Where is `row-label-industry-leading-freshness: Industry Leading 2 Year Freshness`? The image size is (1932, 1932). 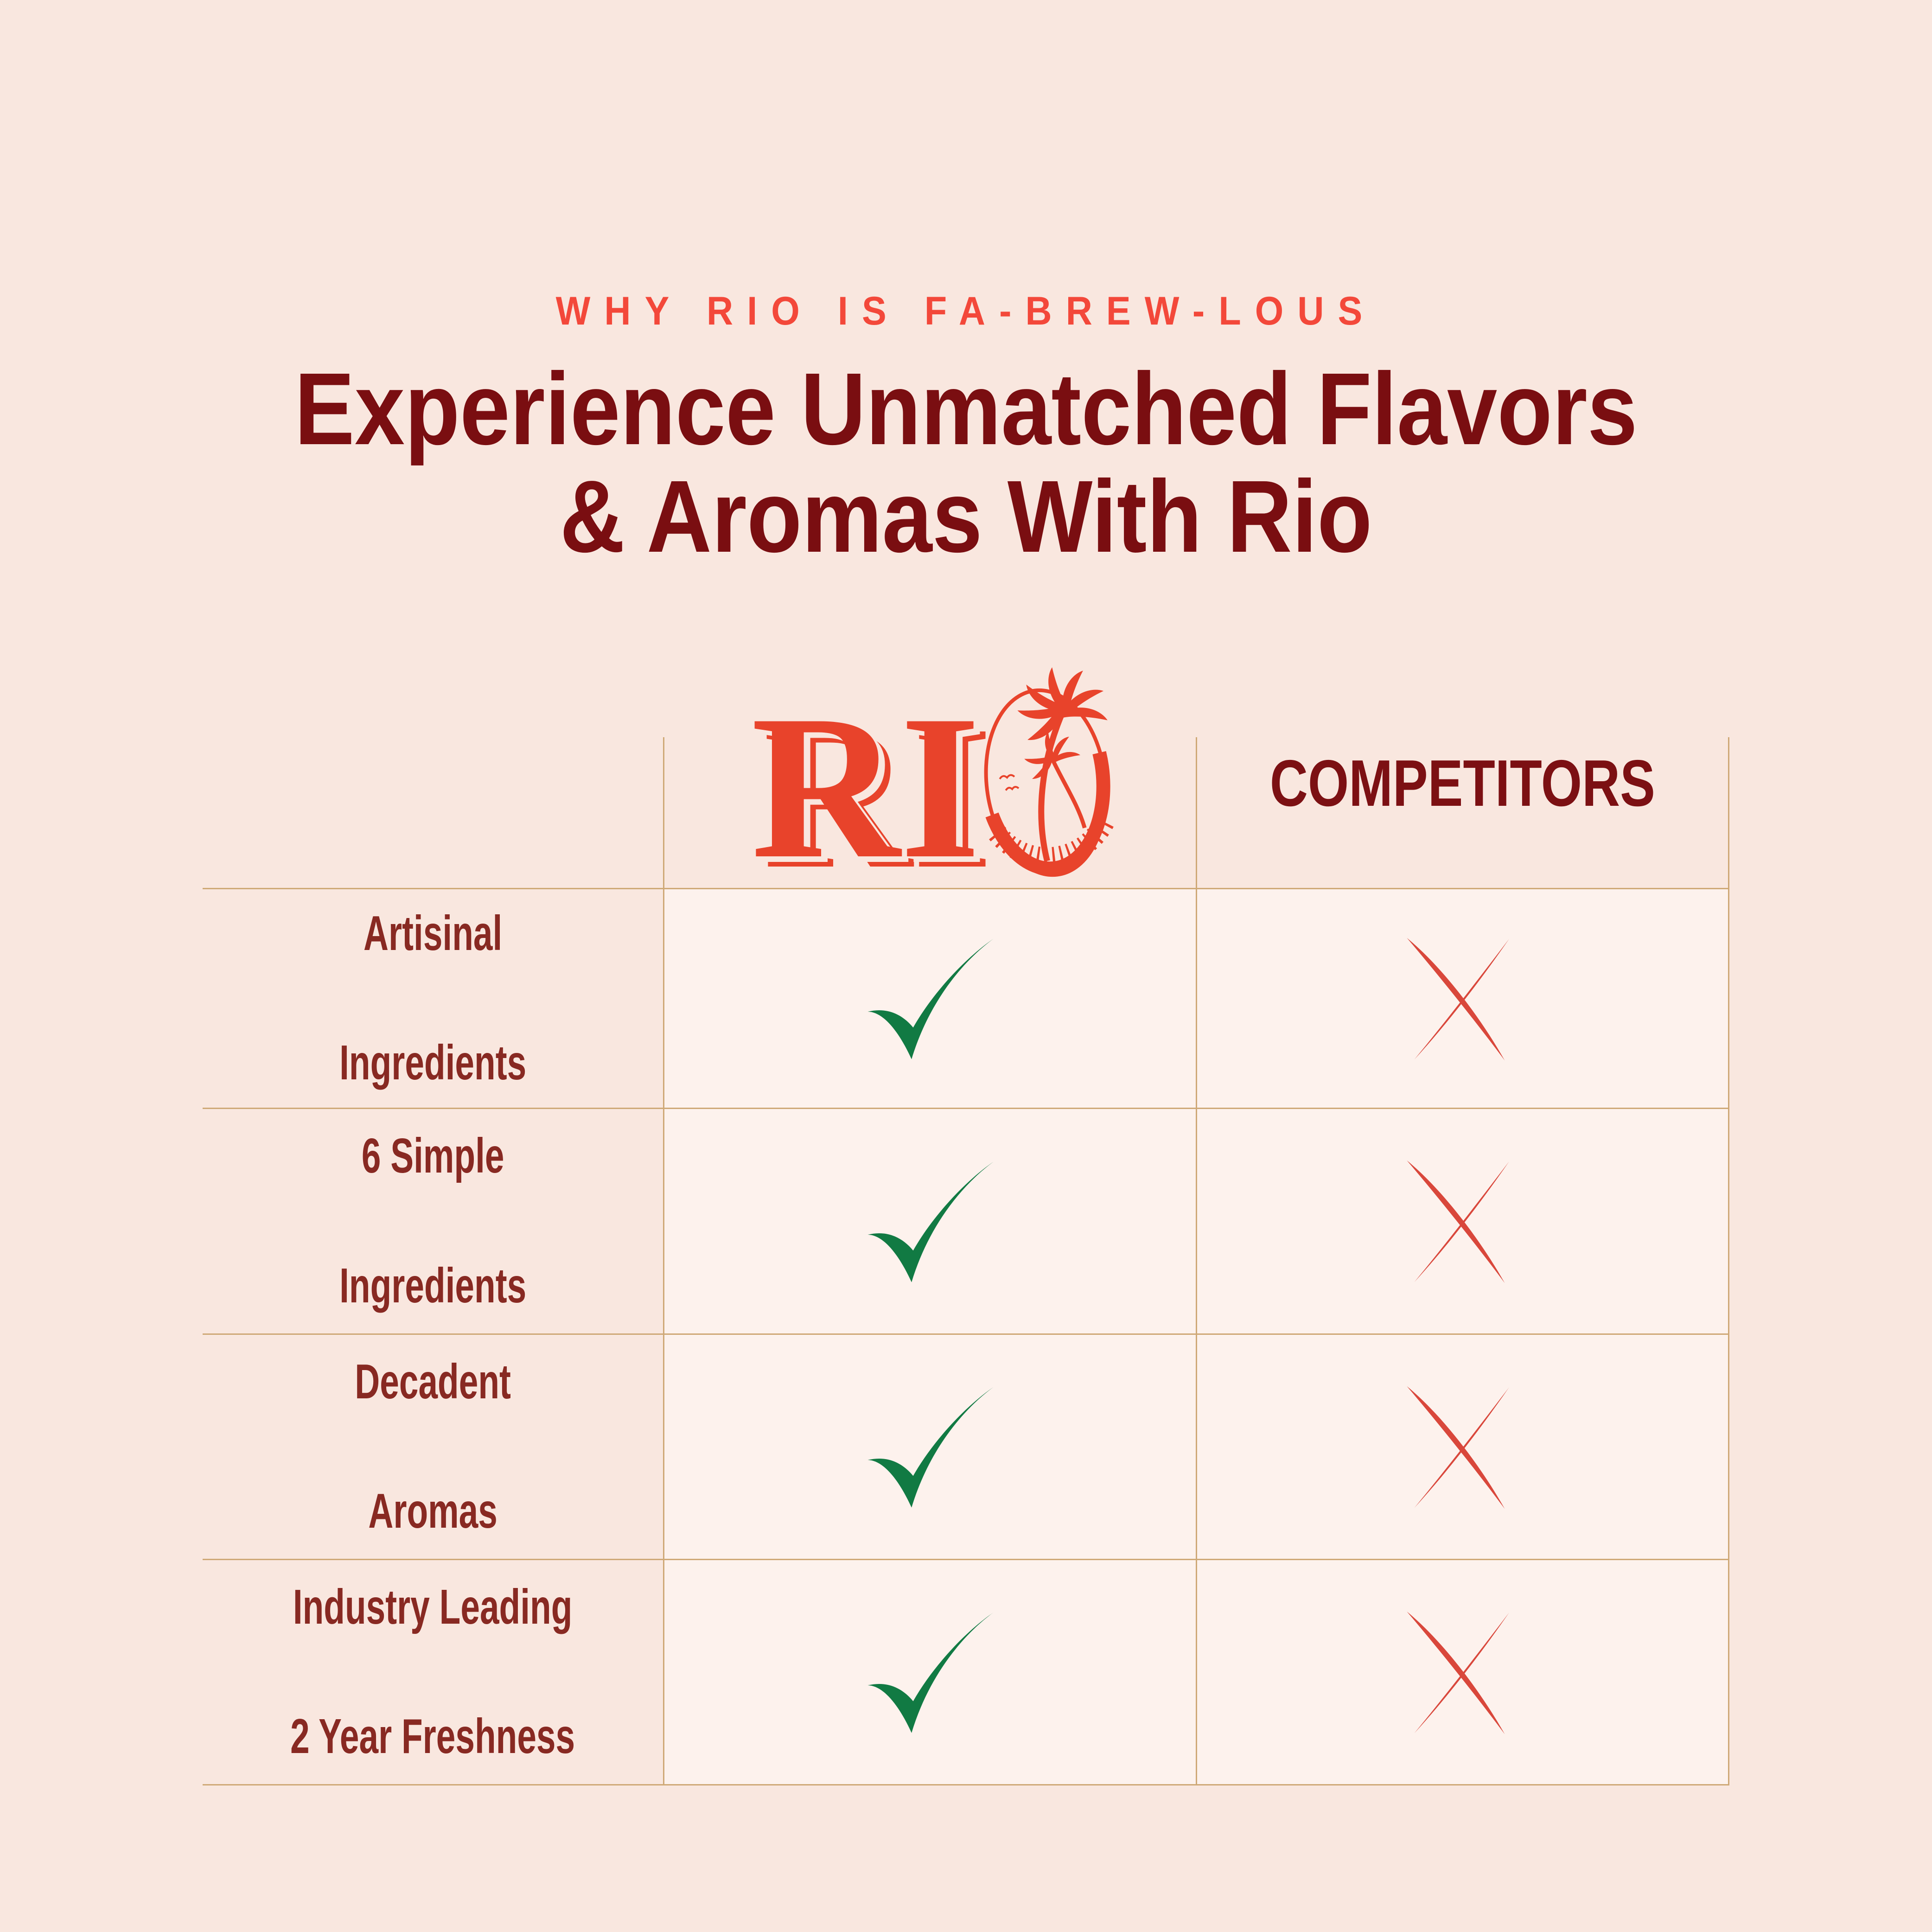 row-label-industry-leading-freshness: Industry Leading 2 Year Freshness is located at coordinates (433, 1672).